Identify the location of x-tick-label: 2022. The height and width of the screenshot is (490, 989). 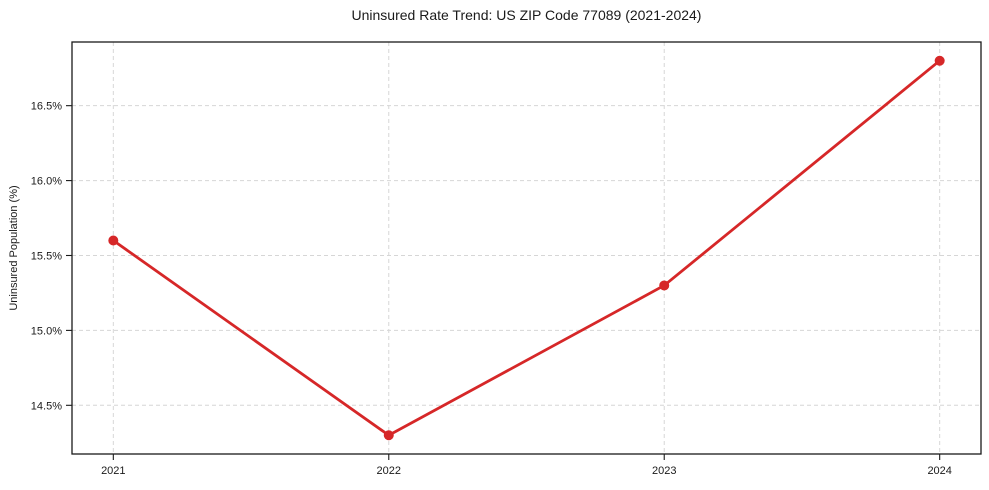
(389, 471).